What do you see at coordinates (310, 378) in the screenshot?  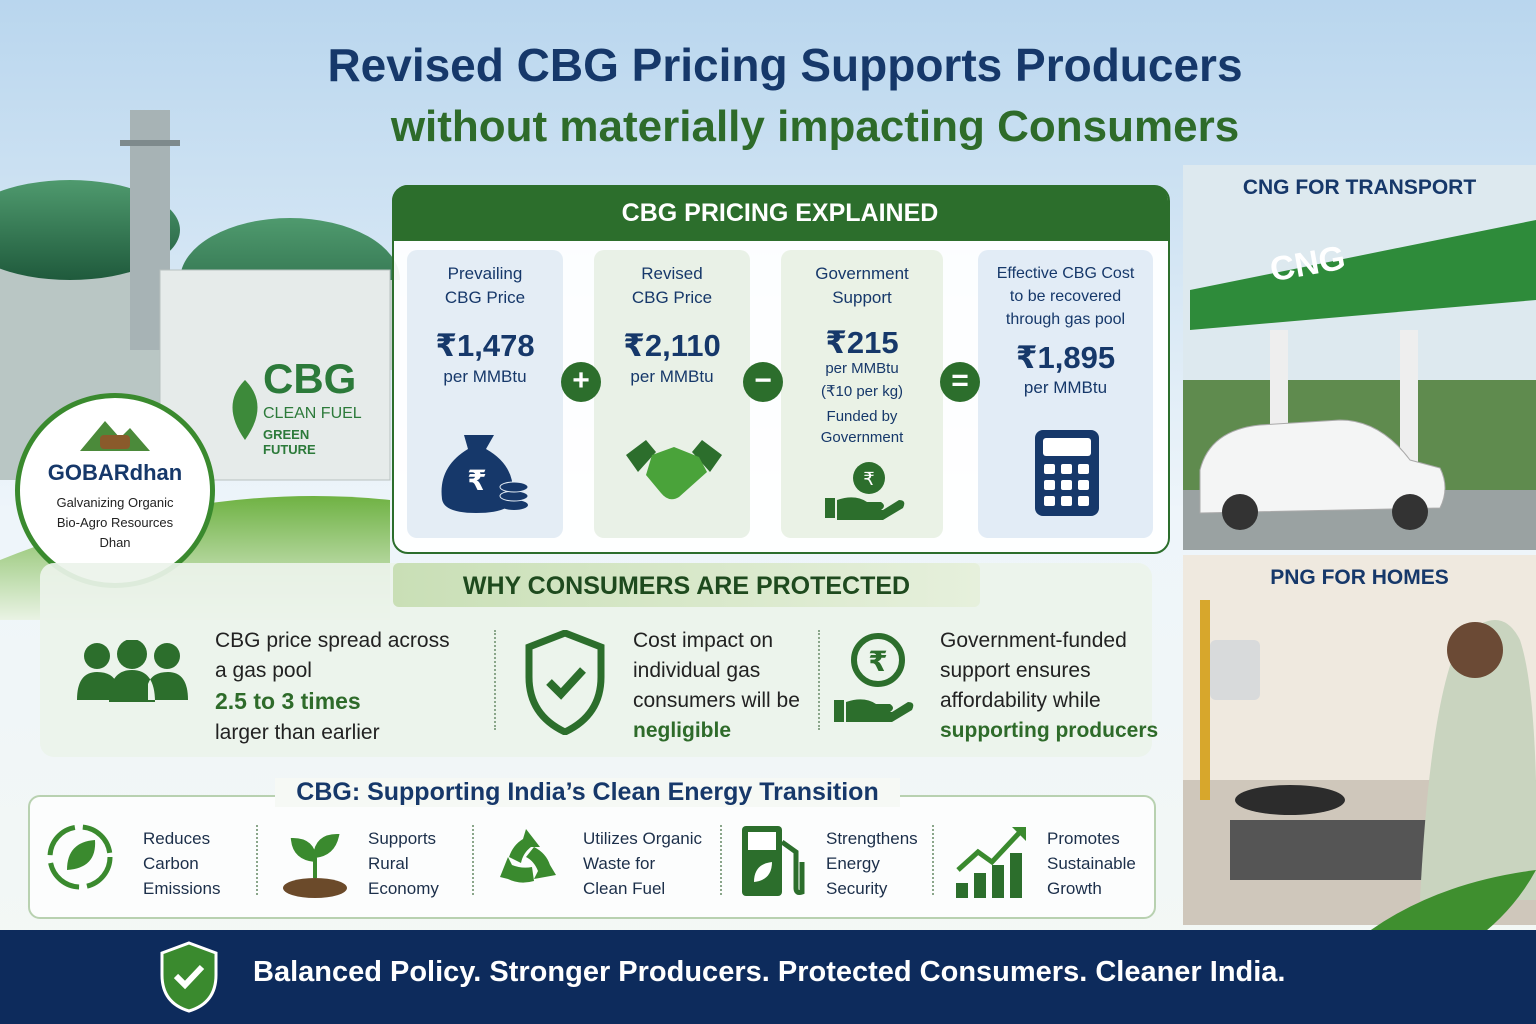 I see `plant-sign-title: CBG` at bounding box center [310, 378].